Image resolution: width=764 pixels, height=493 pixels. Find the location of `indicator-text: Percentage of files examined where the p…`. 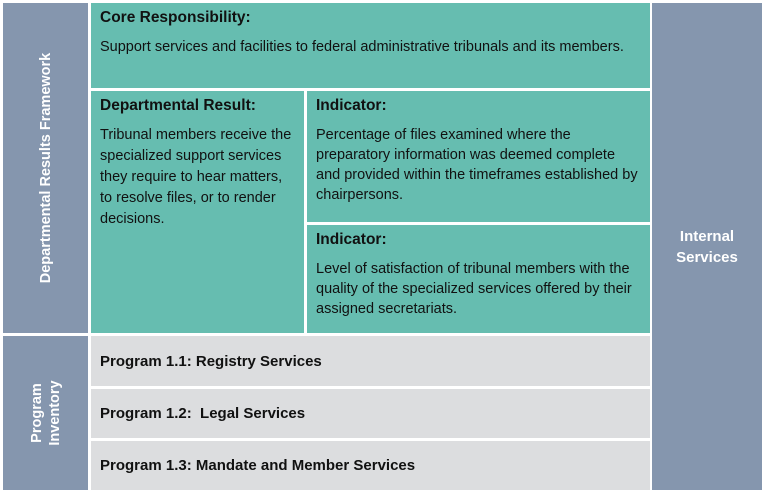

indicator-text: Percentage of files examined where the p… is located at coordinates (477, 165).